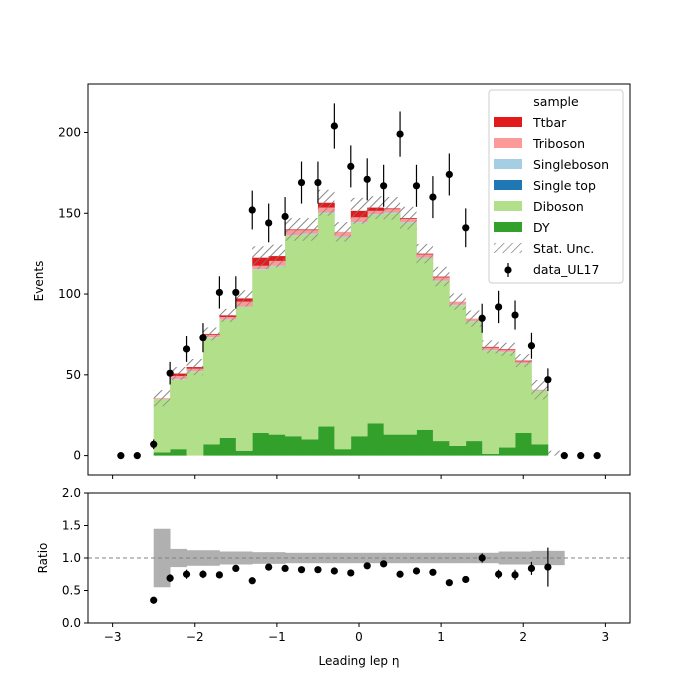 The width and height of the screenshot is (700, 700). Describe the element at coordinates (71, 591) in the screenshot. I see `ratio-y-tick-label: 0.5` at that location.